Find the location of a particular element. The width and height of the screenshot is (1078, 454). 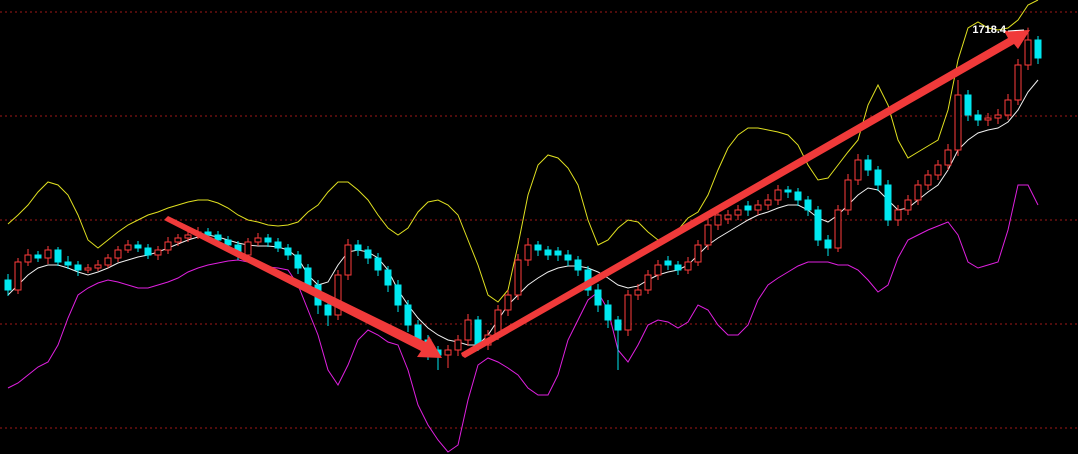

high-label: 1718.4 is located at coordinates (989, 30).